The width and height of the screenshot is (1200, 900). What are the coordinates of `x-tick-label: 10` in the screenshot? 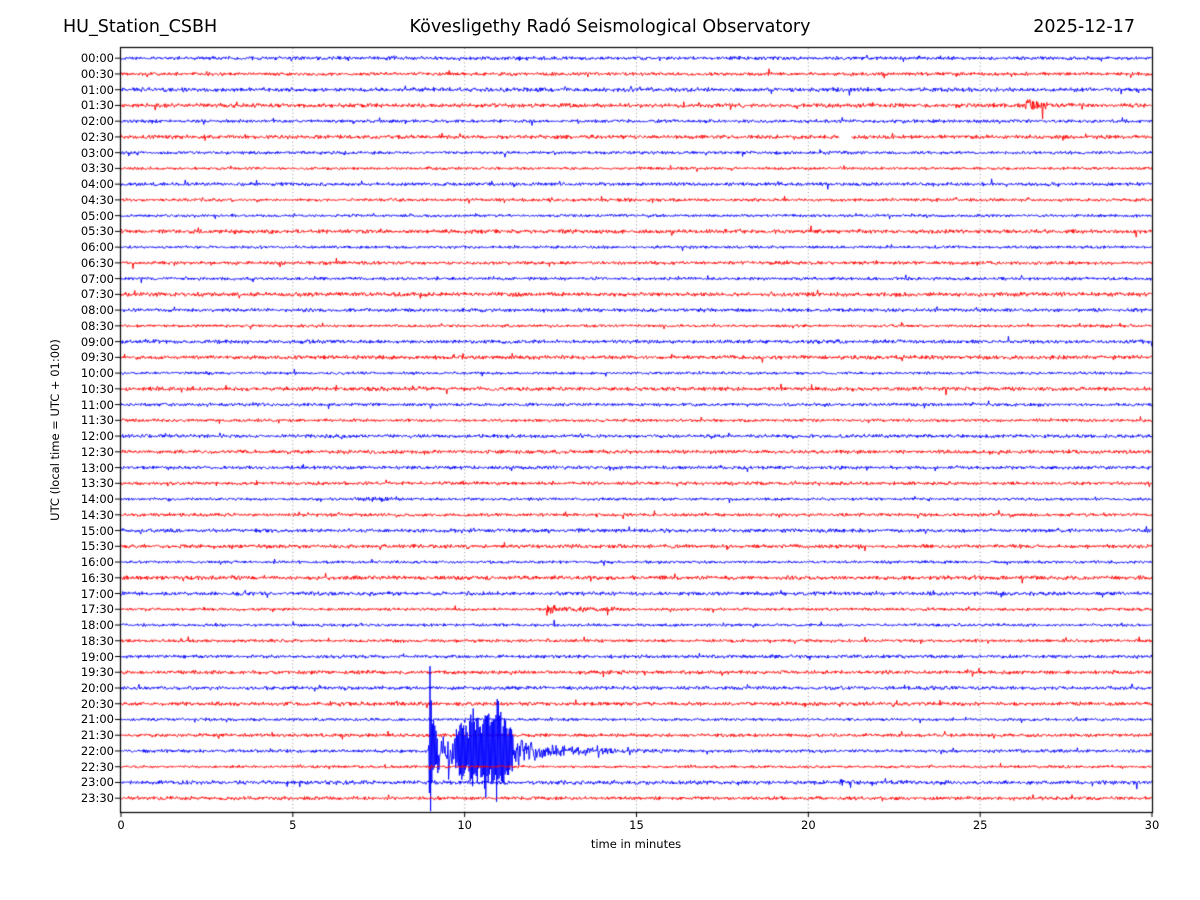 It's located at (464, 825).